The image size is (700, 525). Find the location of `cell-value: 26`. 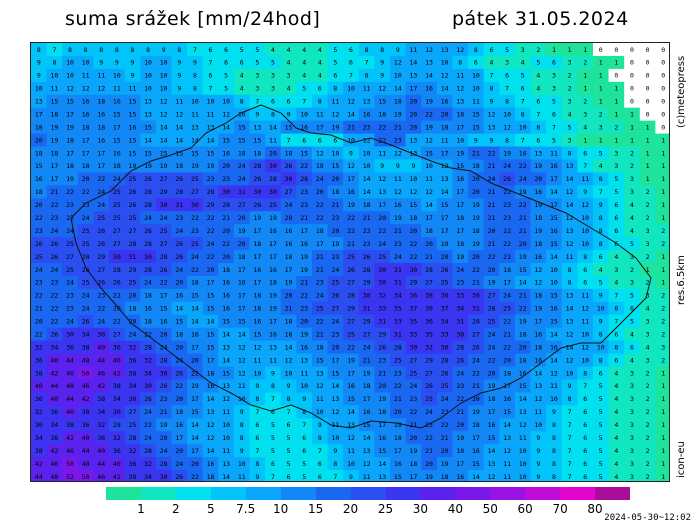

cell-value: 26 is located at coordinates (445, 270).